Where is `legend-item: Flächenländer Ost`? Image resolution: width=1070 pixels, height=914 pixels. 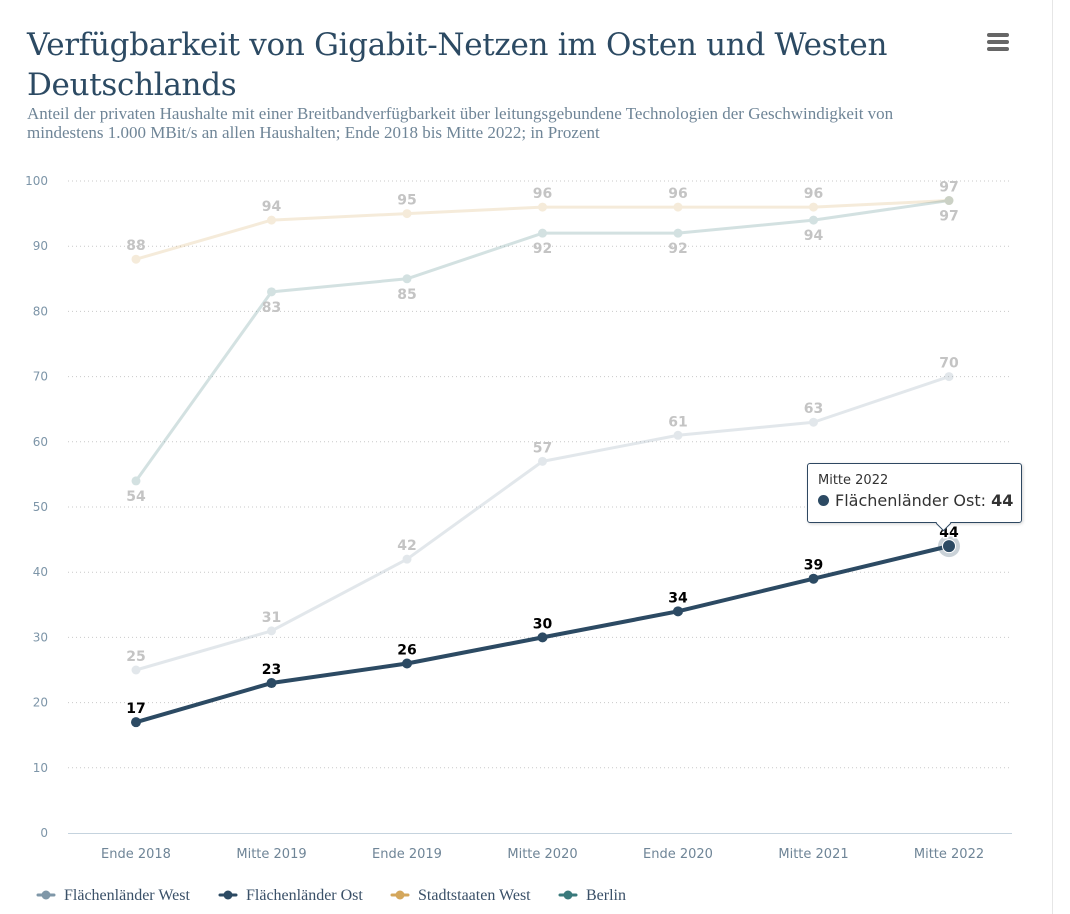
legend-item: Flächenländer Ost is located at coordinates (290, 895).